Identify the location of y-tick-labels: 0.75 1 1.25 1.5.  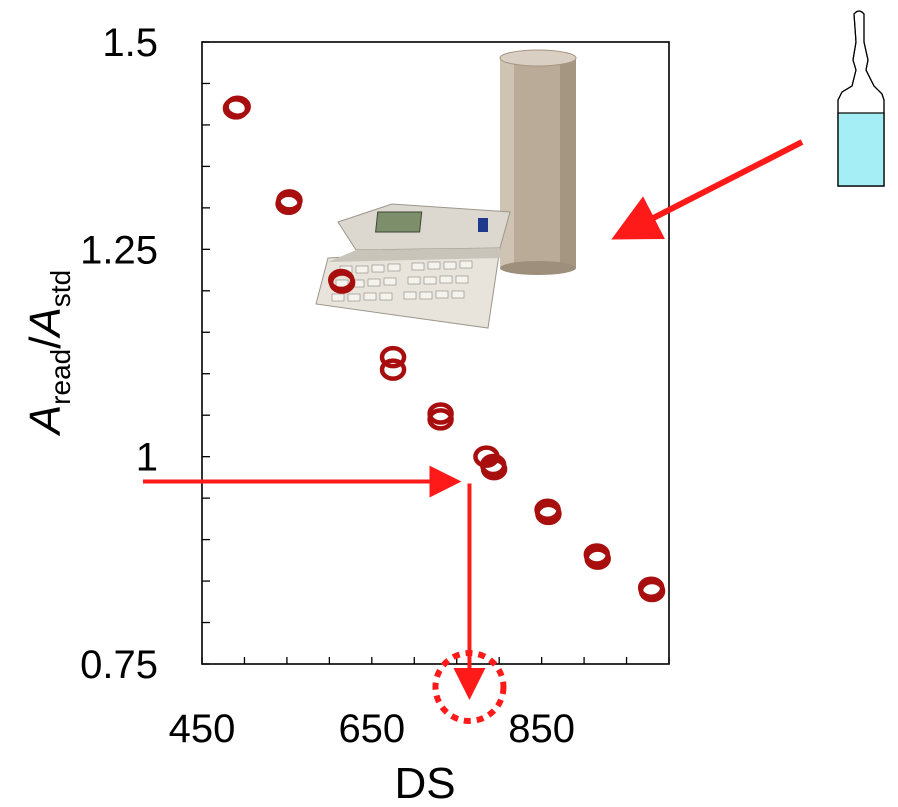
(119, 354).